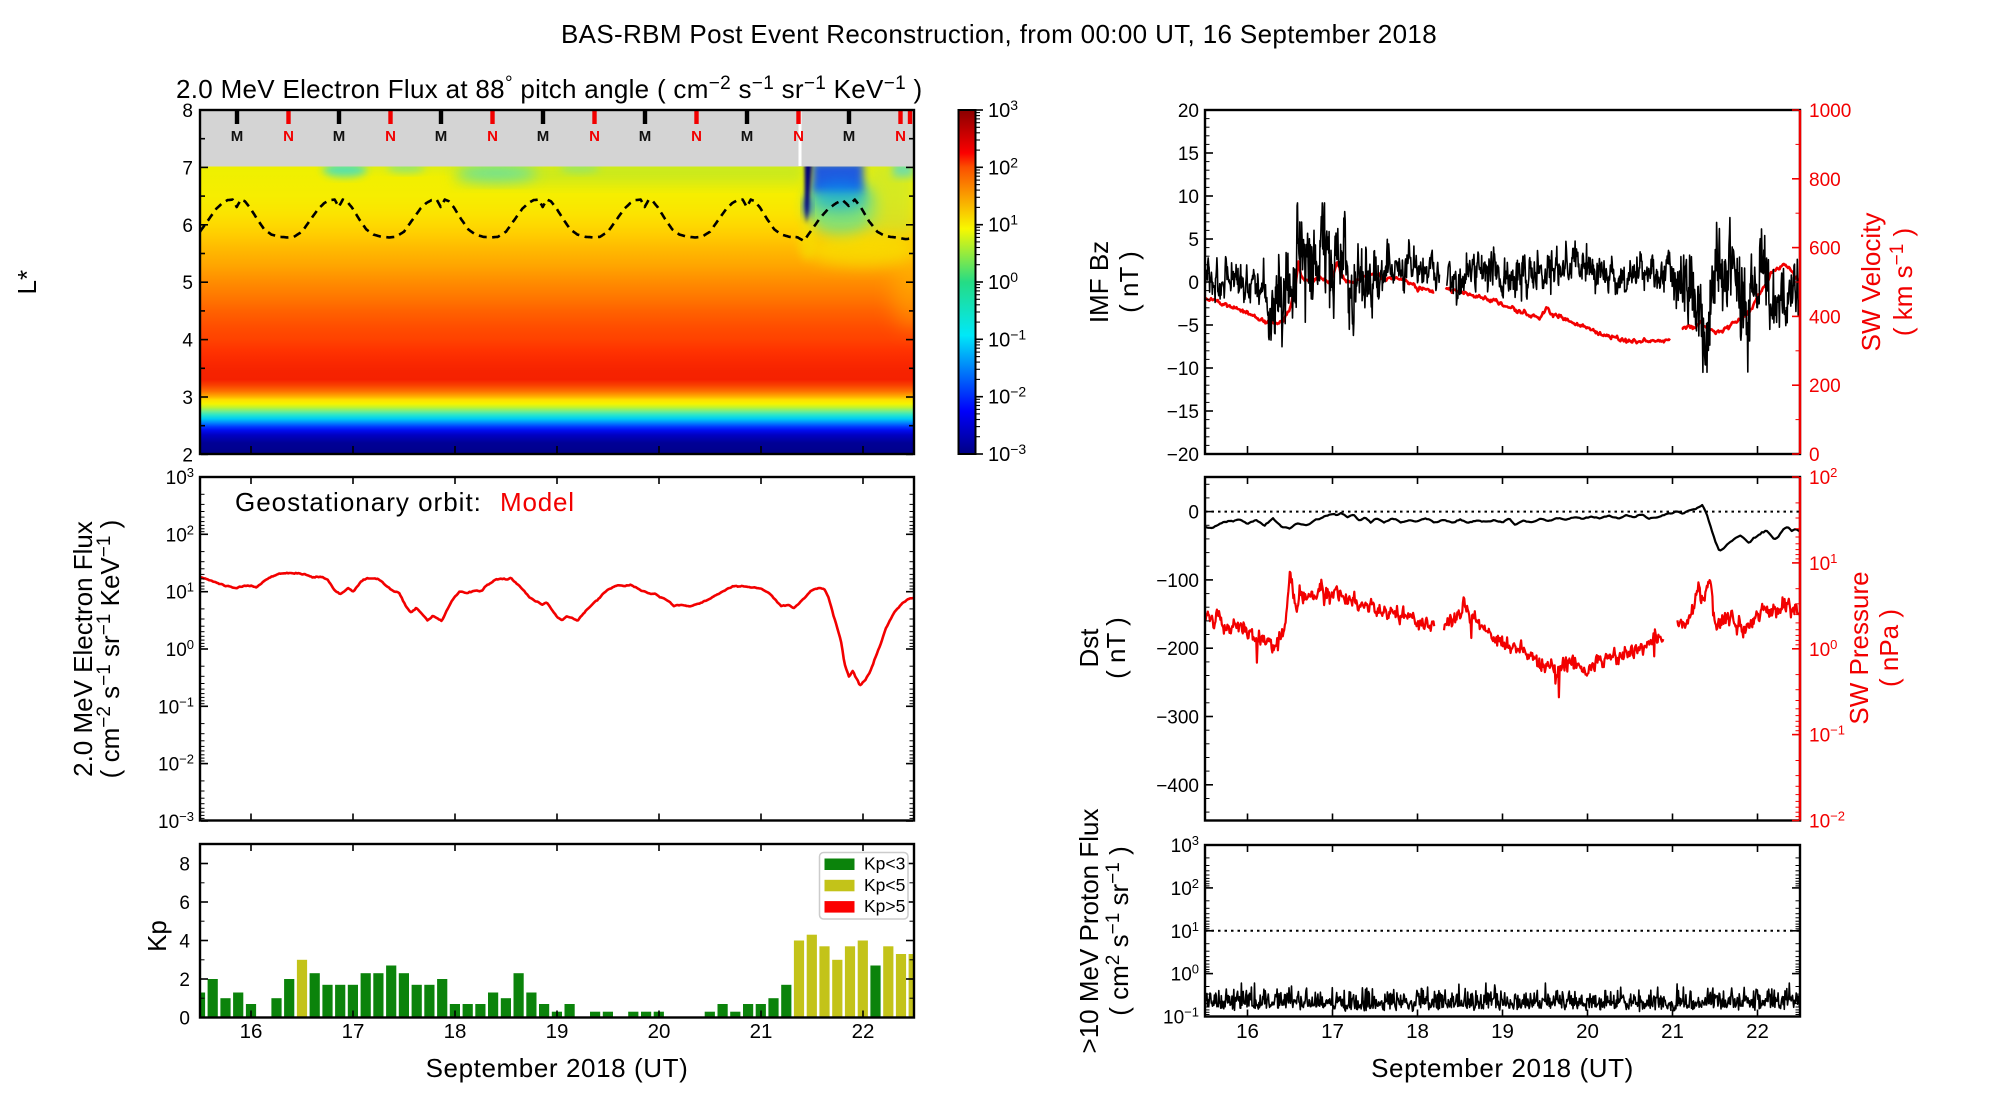 The width and height of the screenshot is (2000, 1100). Describe the element at coordinates (1825, 249) in the screenshot. I see `svg-text: 600` at that location.